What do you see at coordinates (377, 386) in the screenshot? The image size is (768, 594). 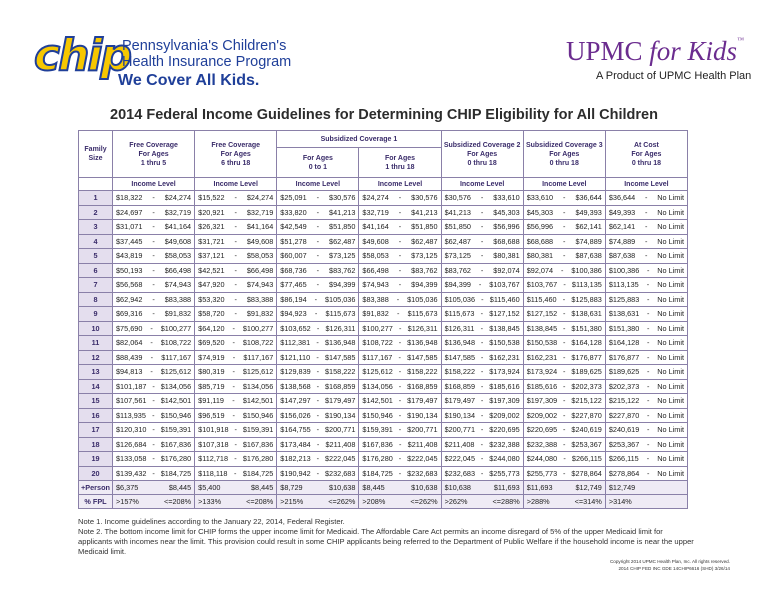 I see `income-low: $134,056` at bounding box center [377, 386].